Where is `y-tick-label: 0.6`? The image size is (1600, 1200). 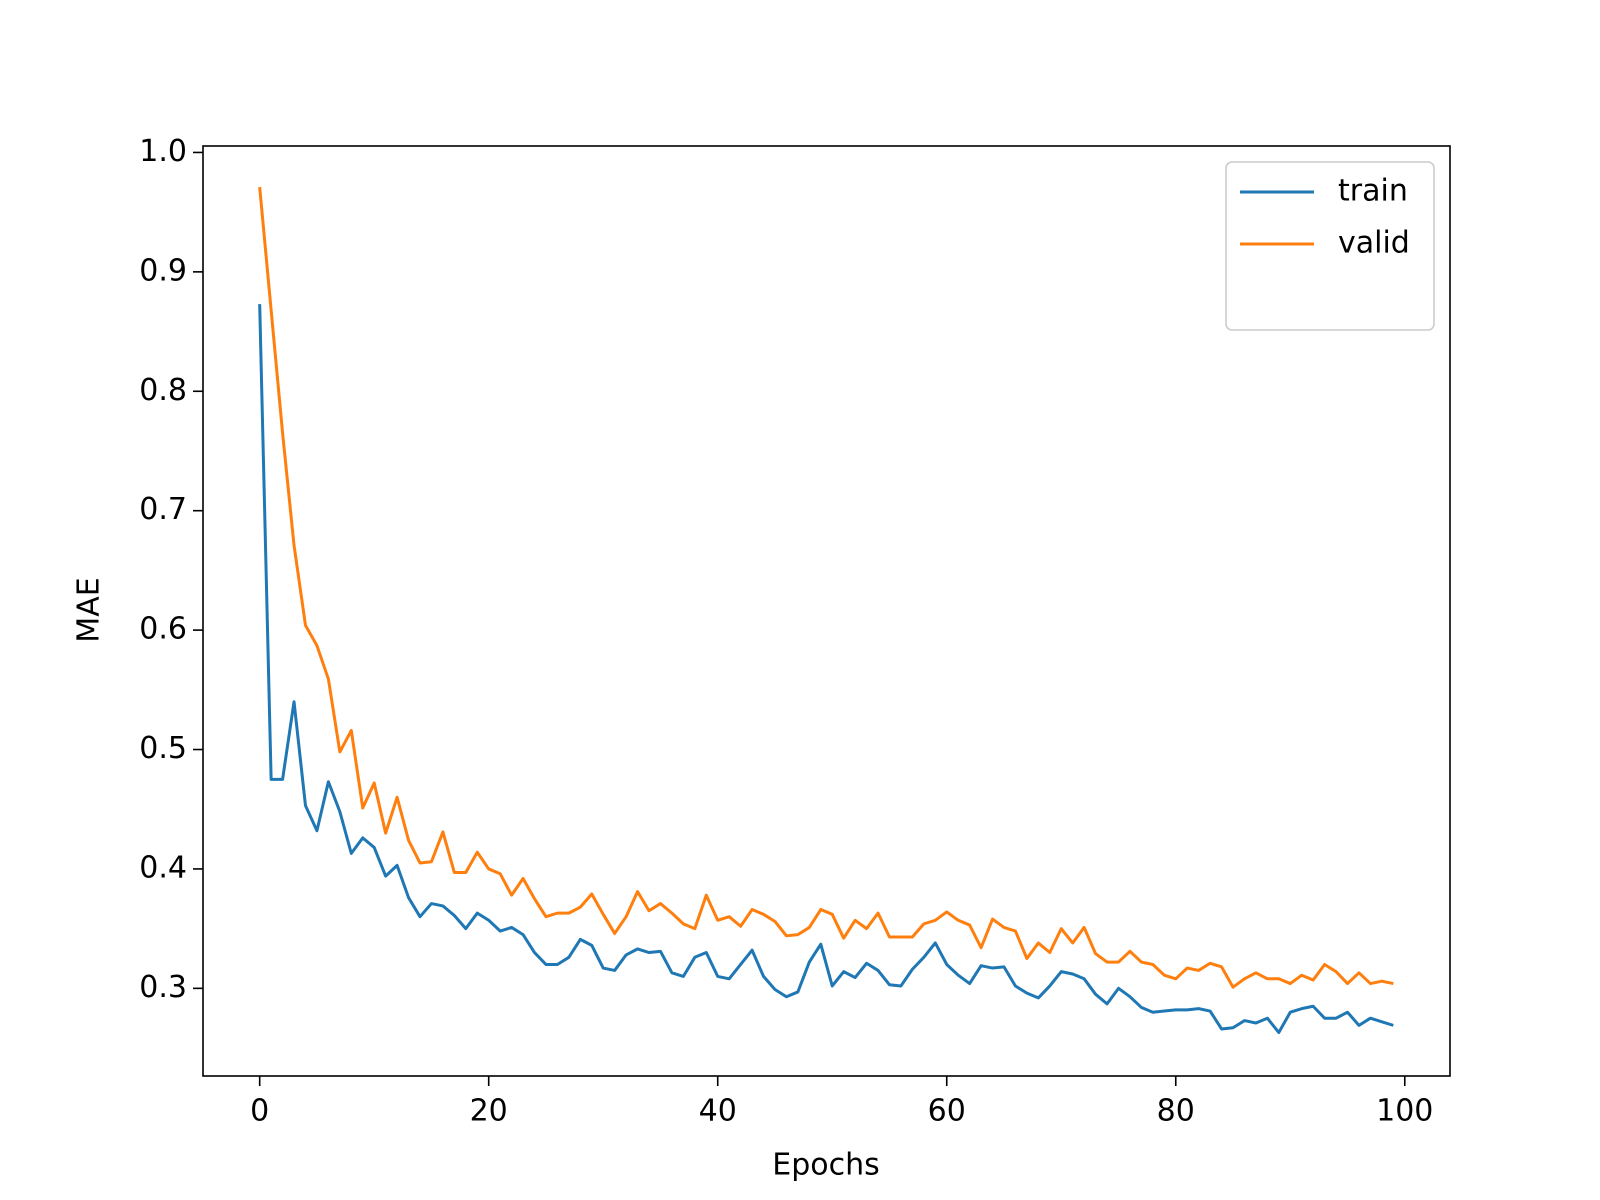 y-tick-label: 0.6 is located at coordinates (163, 629).